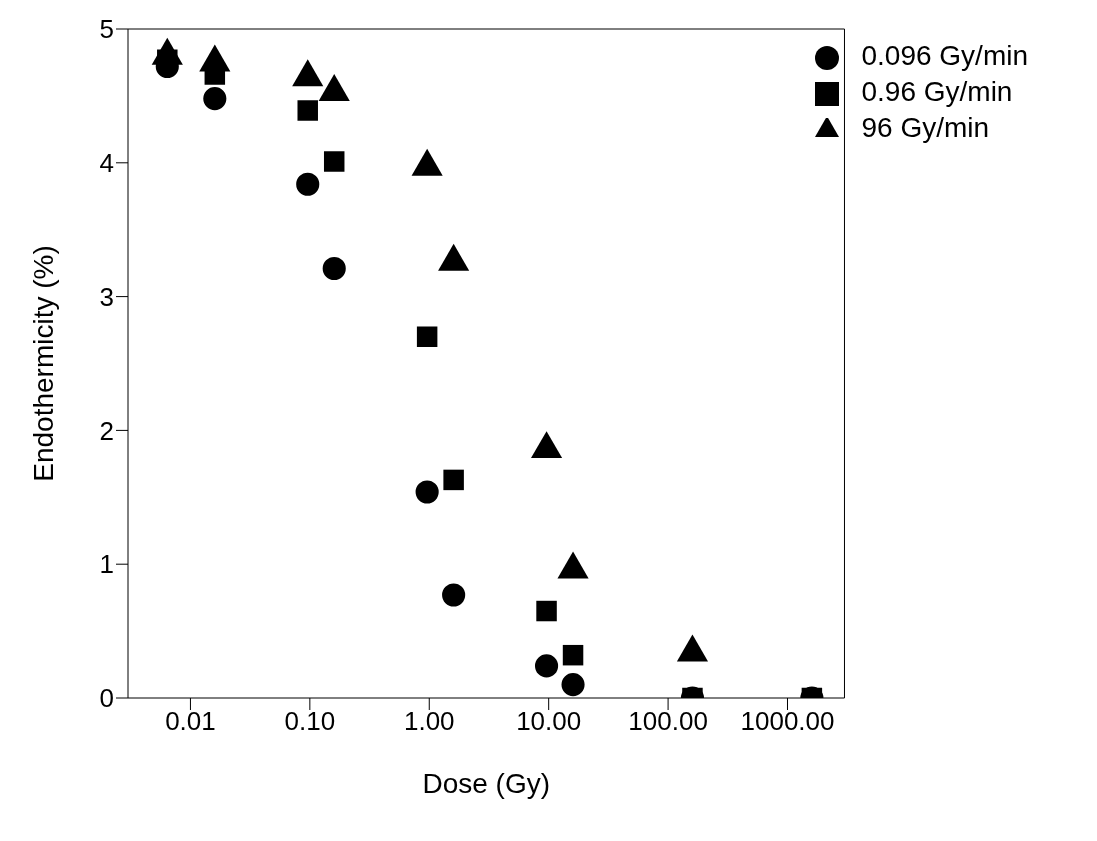  Describe the element at coordinates (668, 721) in the screenshot. I see `x-tick-label: 100.00` at that location.